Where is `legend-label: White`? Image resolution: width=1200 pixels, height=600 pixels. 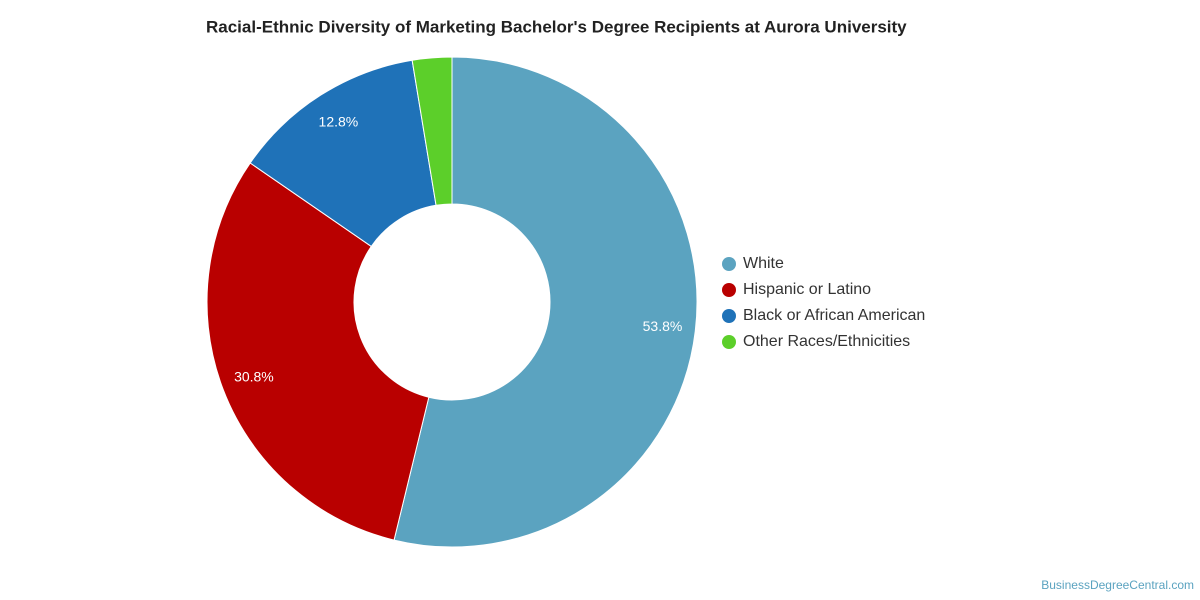 legend-label: White is located at coordinates (763, 263).